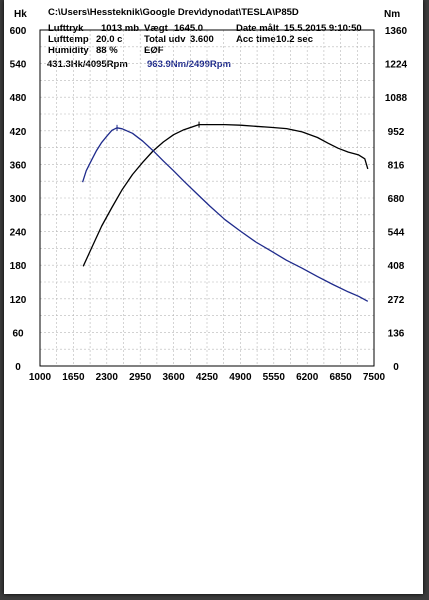 The image size is (429, 600). Describe the element at coordinates (396, 233) in the screenshot. I see `right-tick-label: 544` at that location.